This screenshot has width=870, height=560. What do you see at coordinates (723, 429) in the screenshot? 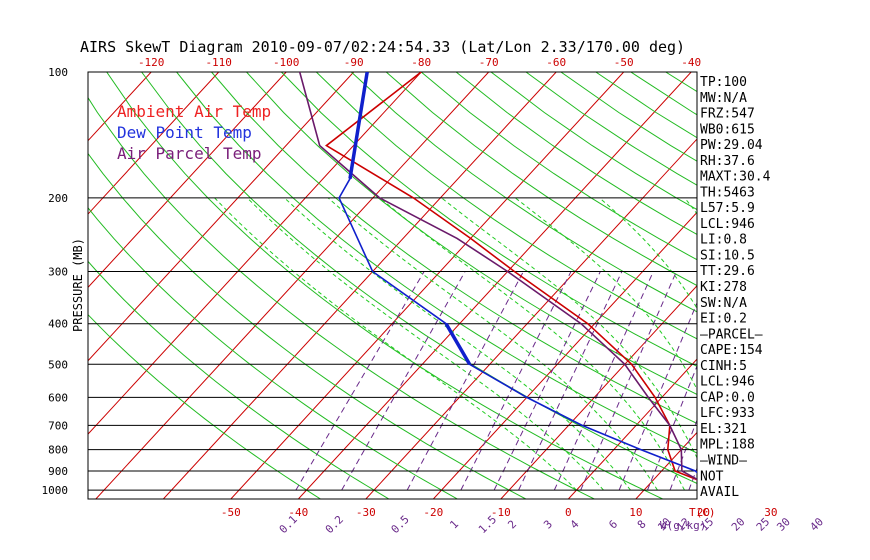
I see `index-entry: EL:321` at bounding box center [723, 429].